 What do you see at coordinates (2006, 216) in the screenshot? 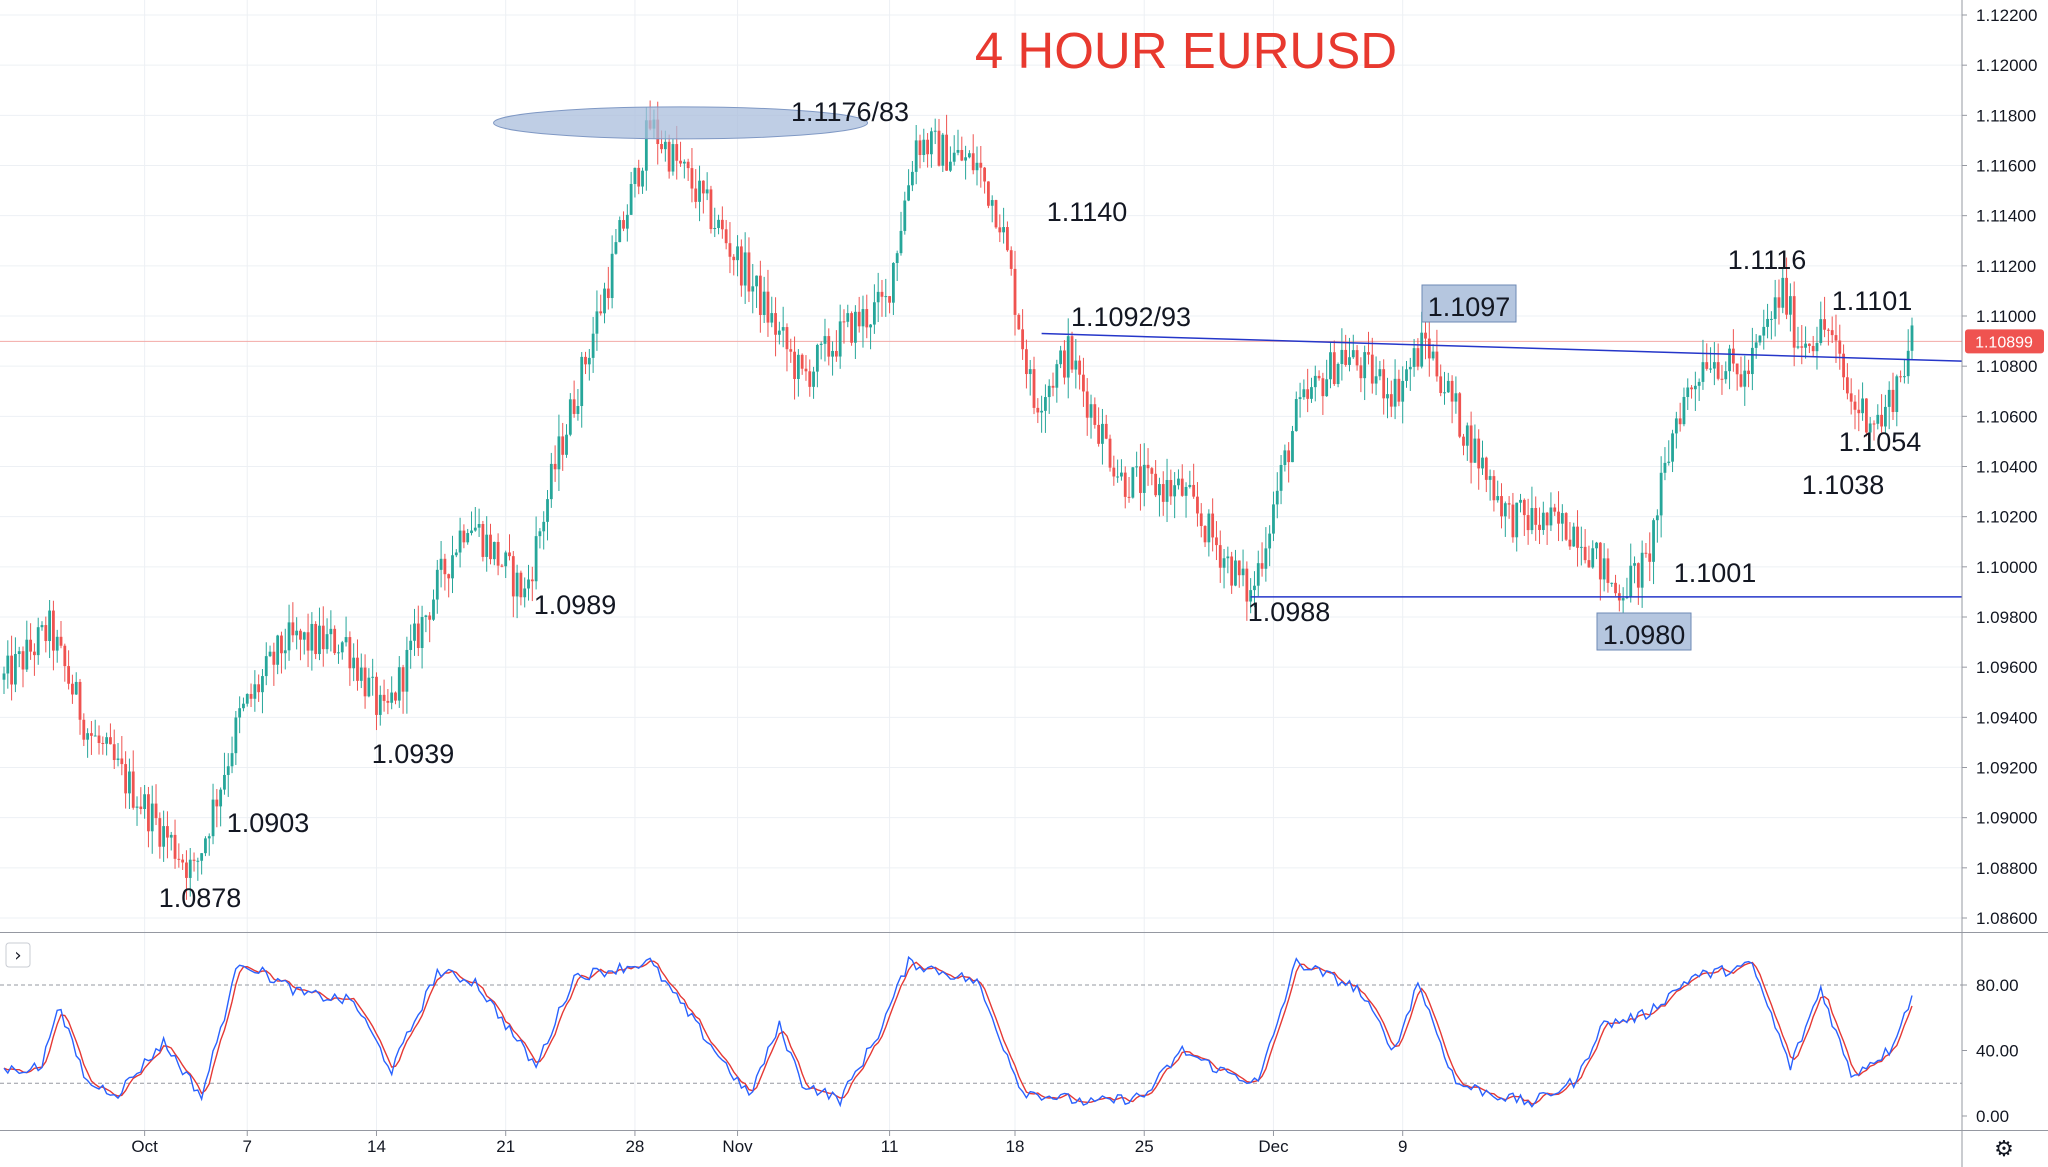
I see `price-tick-label: 1.11400` at bounding box center [2006, 216].